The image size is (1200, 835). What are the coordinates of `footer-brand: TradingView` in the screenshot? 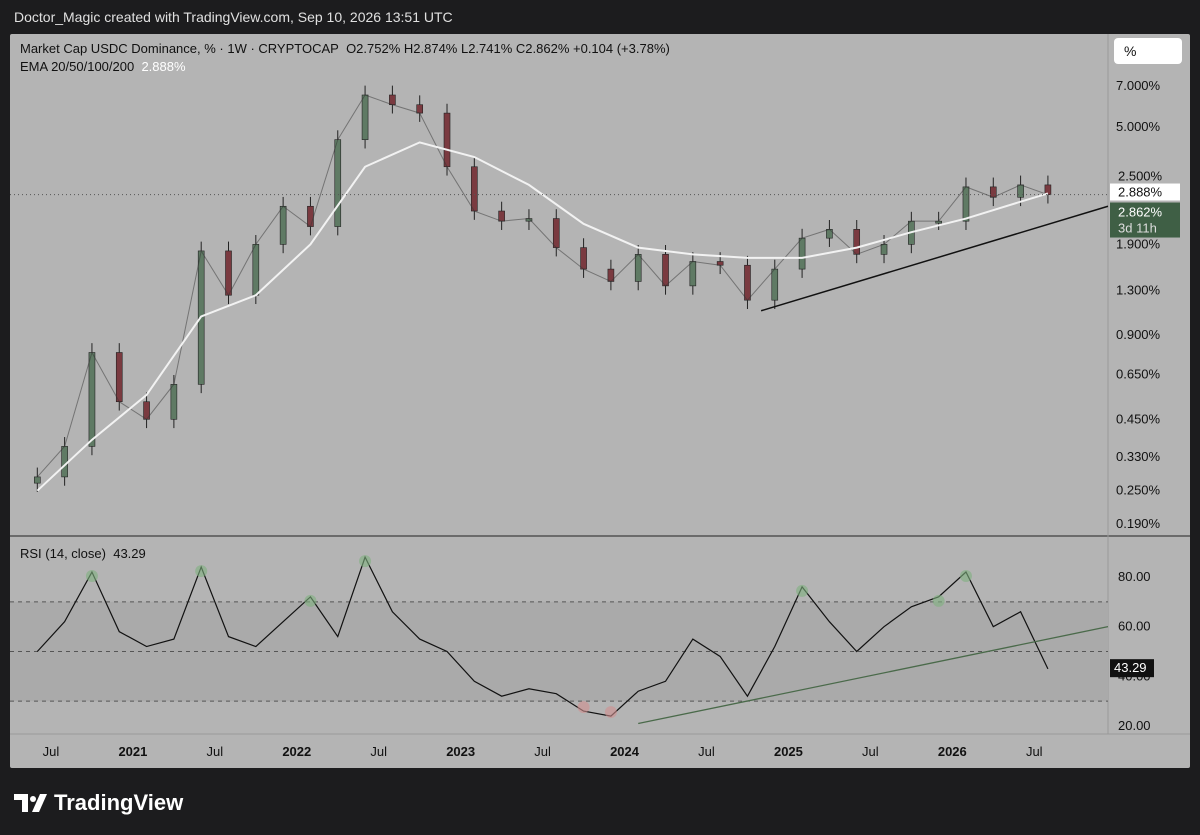 It's located at (98, 803).